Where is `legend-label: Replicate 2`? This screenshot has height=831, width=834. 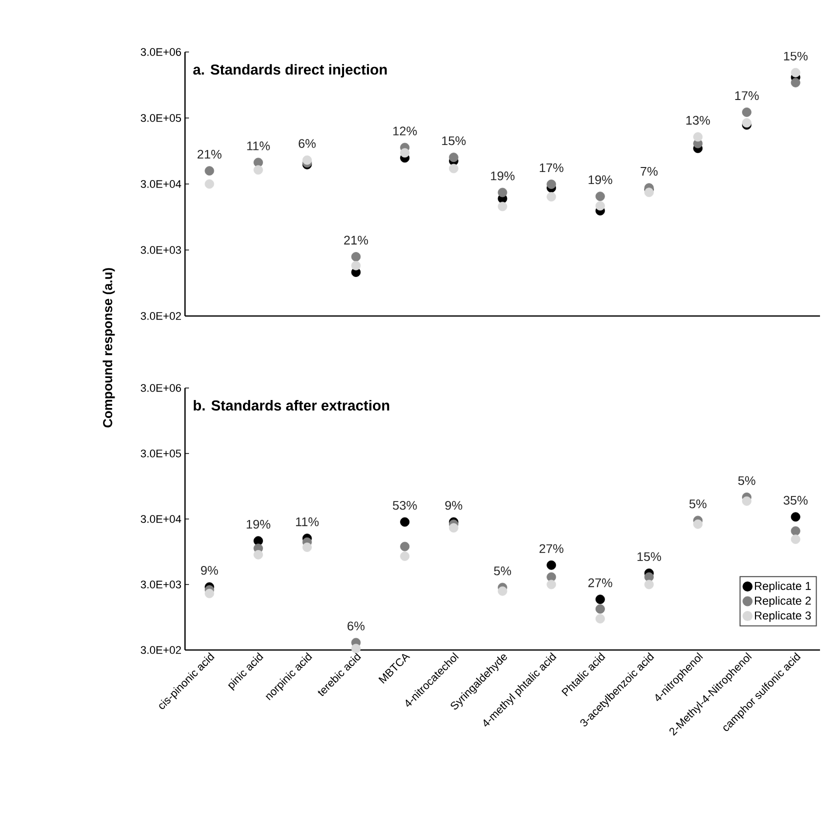
legend-label: Replicate 2 is located at coordinates (782, 602).